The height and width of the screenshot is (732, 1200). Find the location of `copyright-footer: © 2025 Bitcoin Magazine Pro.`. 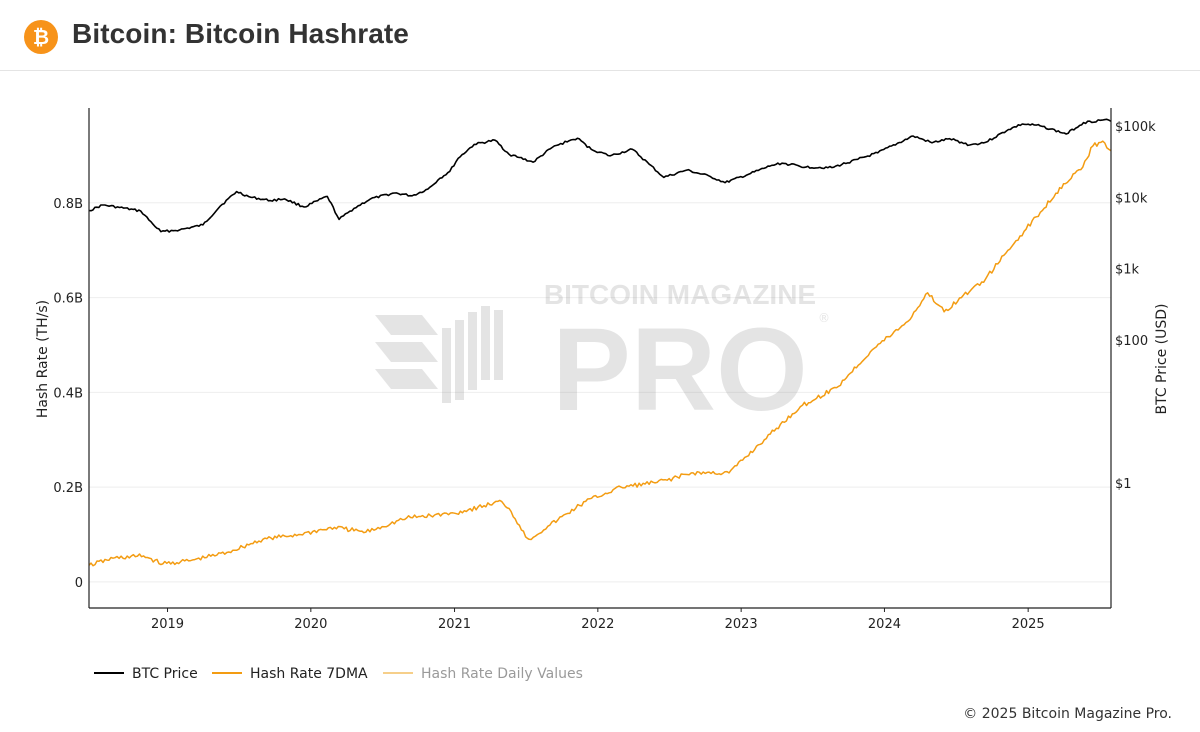

copyright-footer: © 2025 Bitcoin Magazine Pro. is located at coordinates (1067, 714).